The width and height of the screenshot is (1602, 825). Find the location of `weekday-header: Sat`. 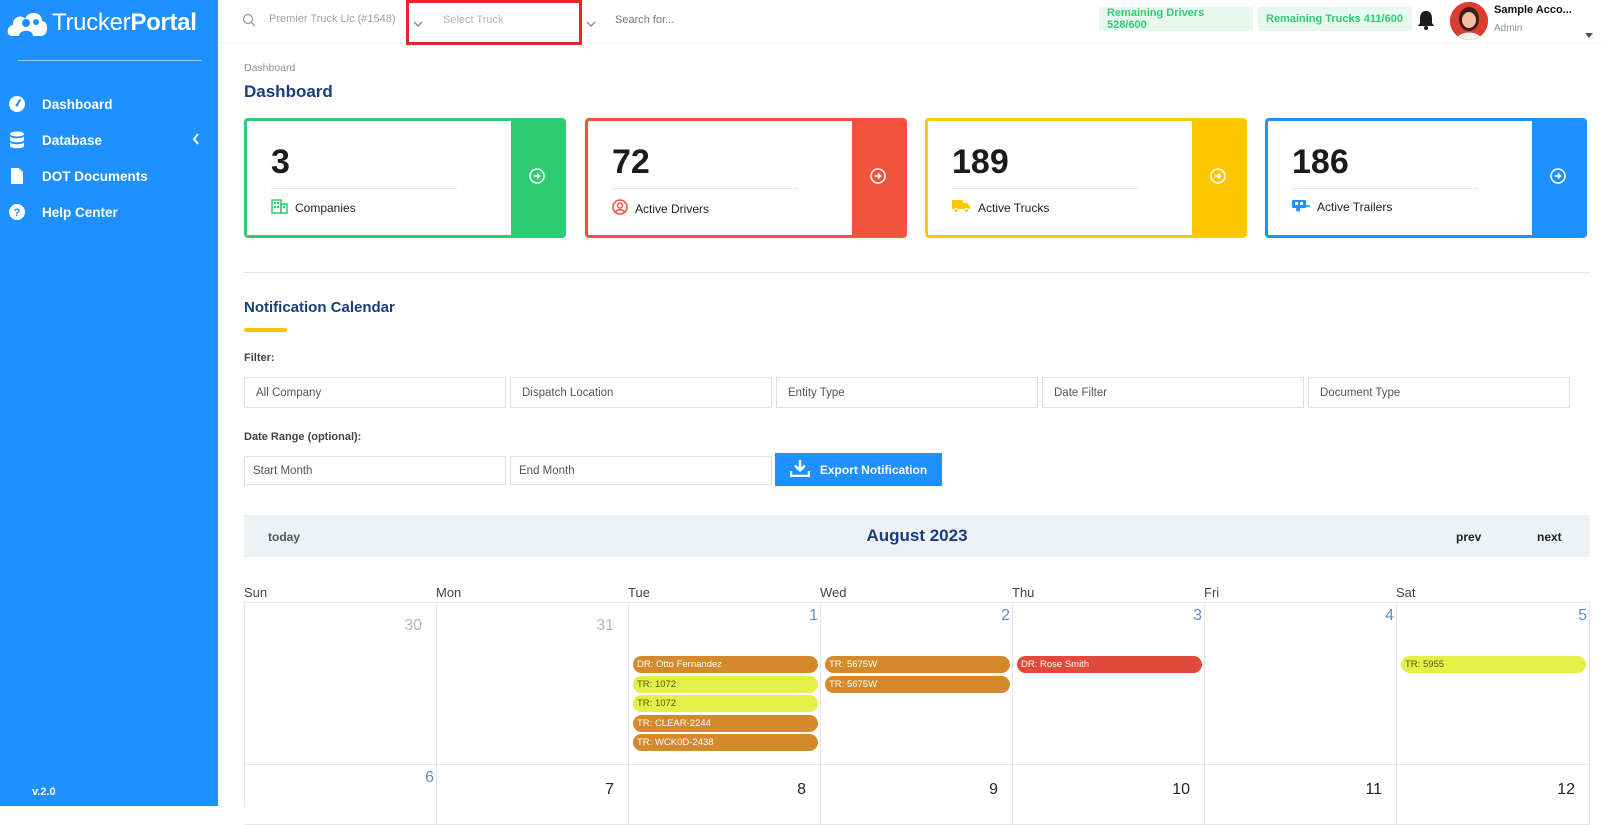

weekday-header: Sat is located at coordinates (1406, 592).